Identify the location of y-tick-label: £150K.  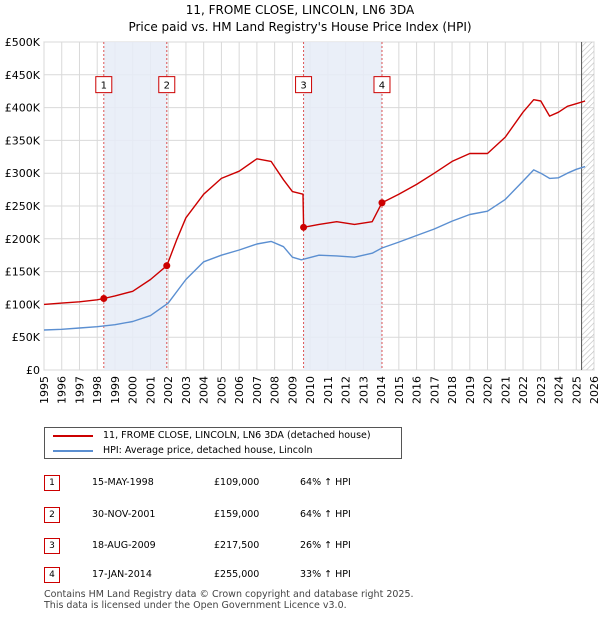
(23, 272).